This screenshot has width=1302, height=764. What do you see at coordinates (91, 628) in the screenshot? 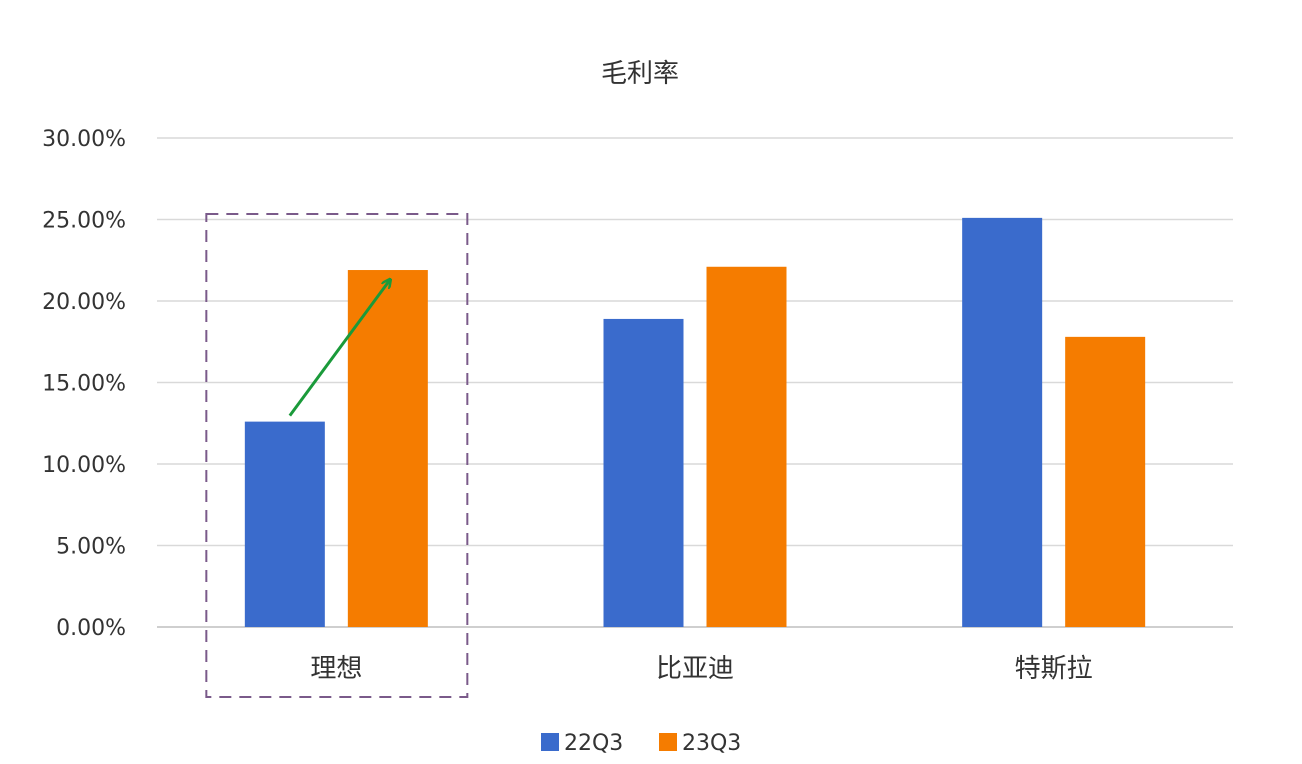
I see `y-tick-label: 0.00%` at bounding box center [91, 628].